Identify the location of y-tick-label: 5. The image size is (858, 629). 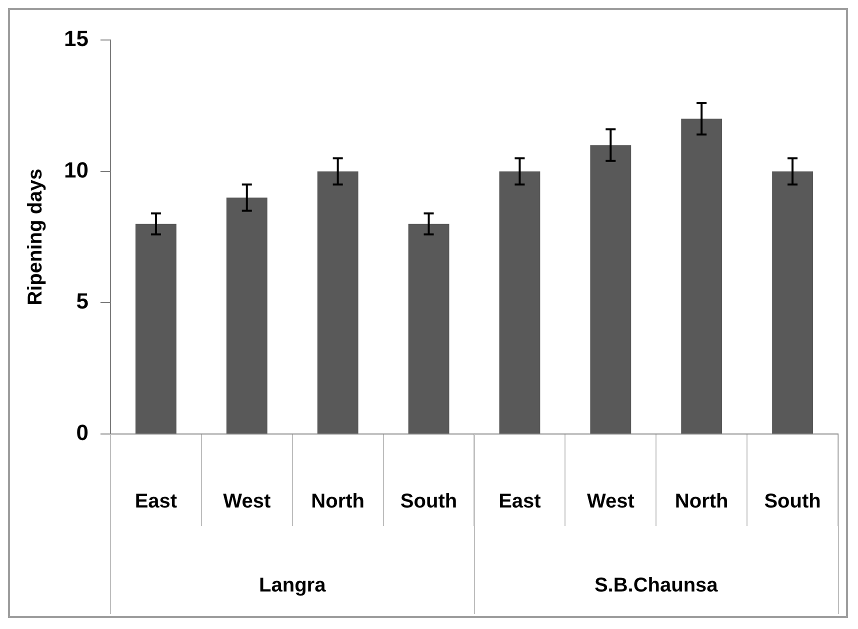
(82, 301).